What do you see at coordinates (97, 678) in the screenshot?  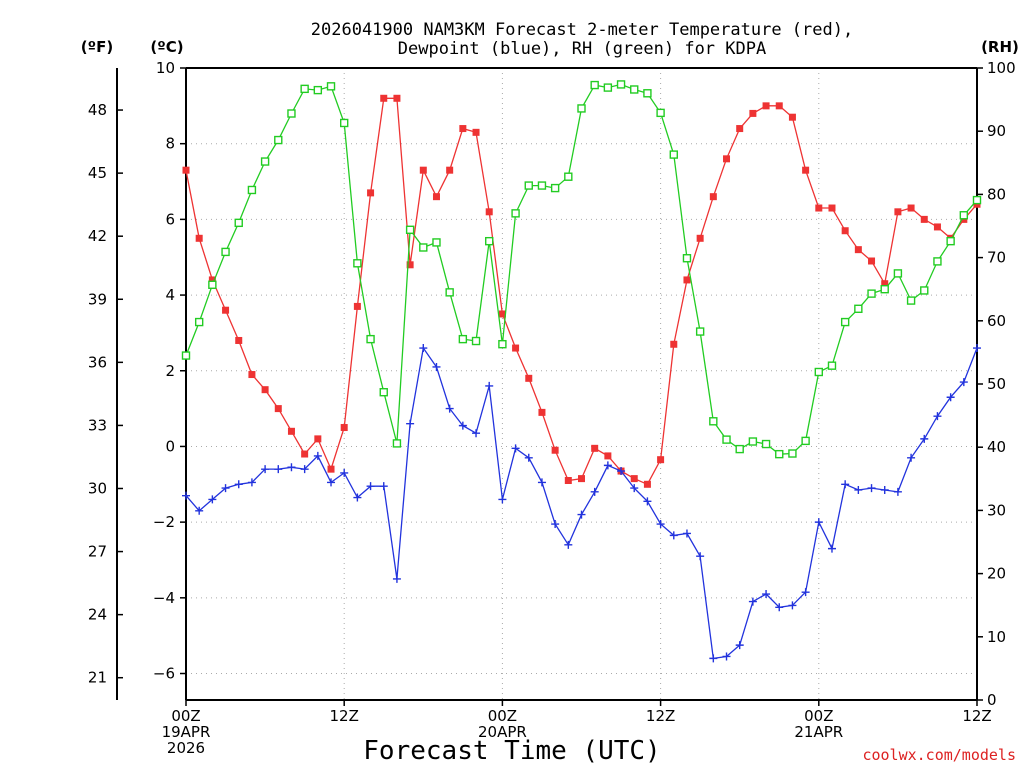 I see `fahrenheit-tick-label: 21` at bounding box center [97, 678].